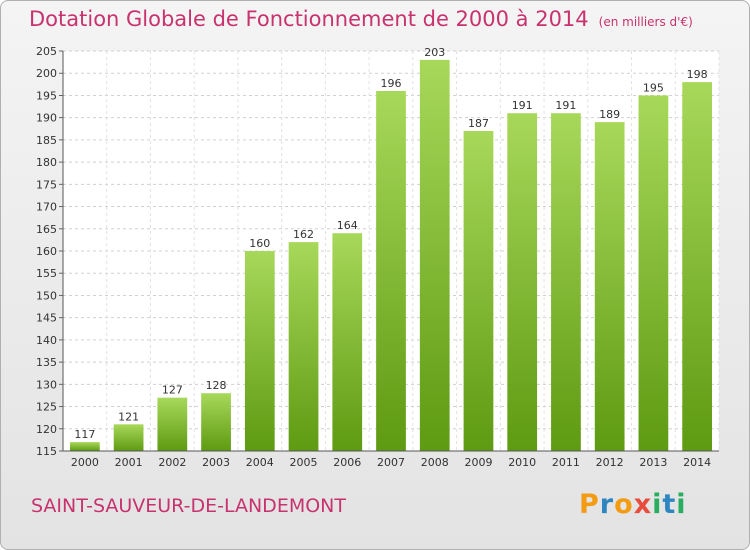  Describe the element at coordinates (669, 504) in the screenshot. I see `logo-letter: t` at that location.